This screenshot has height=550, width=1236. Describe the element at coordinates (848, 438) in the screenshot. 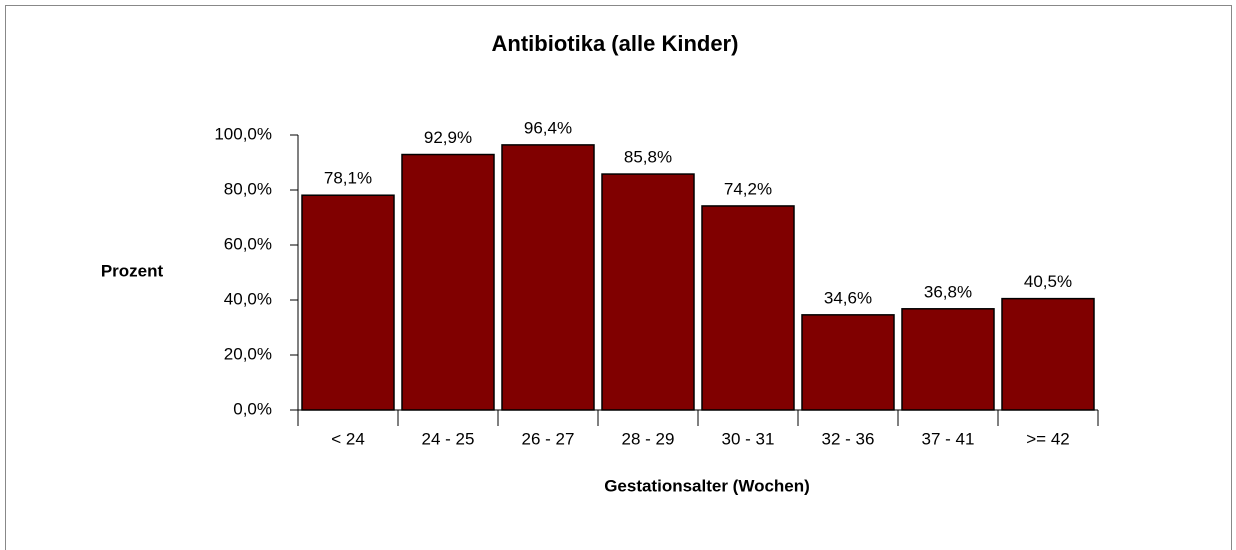

I see `x-tick-label: 32 - 36` at that location.